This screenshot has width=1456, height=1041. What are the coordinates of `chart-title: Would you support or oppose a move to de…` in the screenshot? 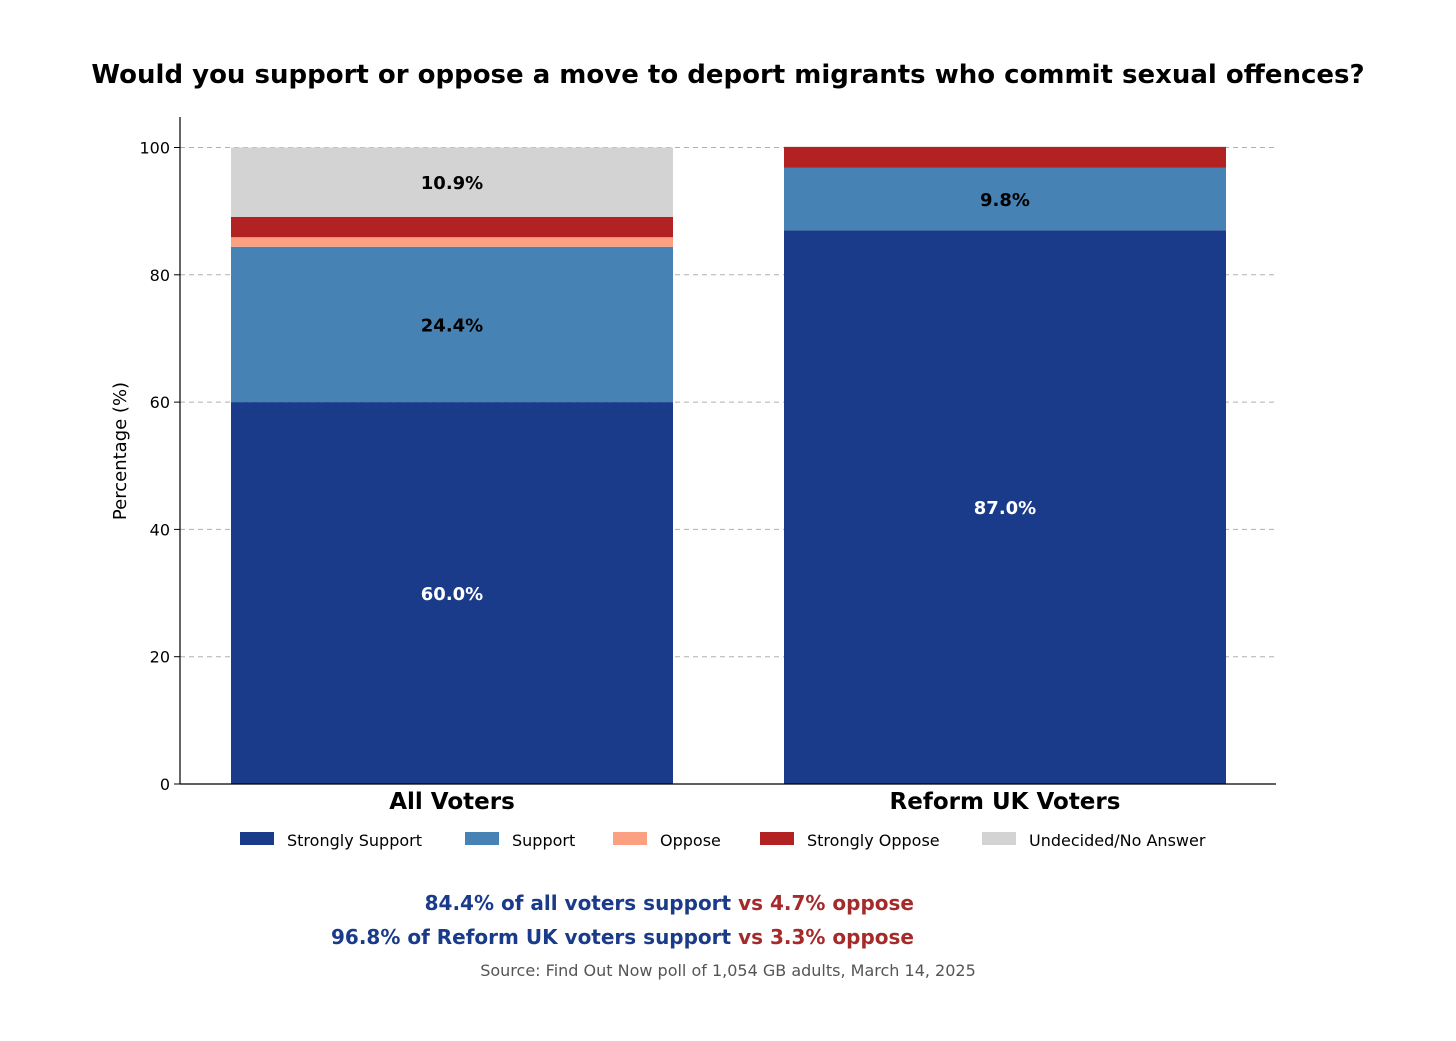 It's located at (727, 75).